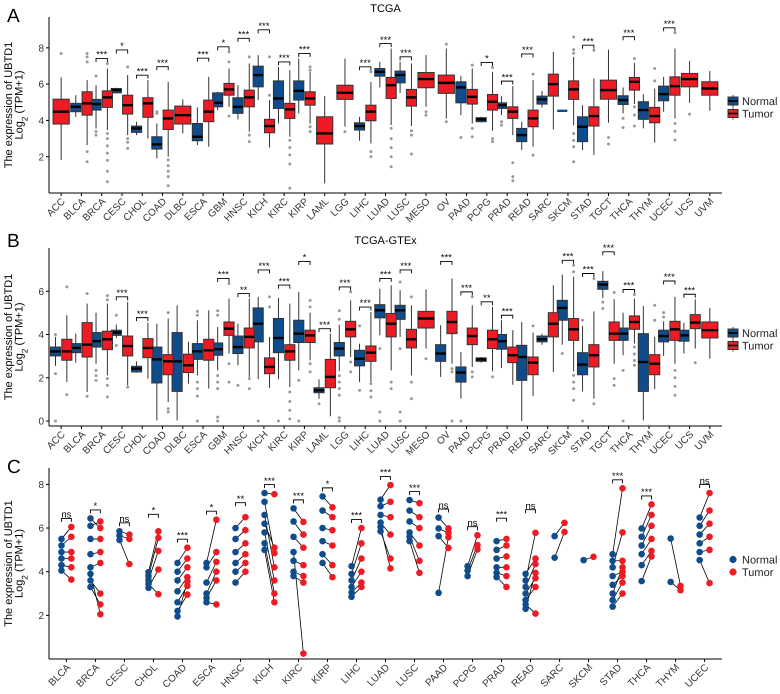 This screenshot has height=694, width=780. What do you see at coordinates (386, 241) in the screenshot?
I see `chart-title: TCGA-GTEx` at bounding box center [386, 241].